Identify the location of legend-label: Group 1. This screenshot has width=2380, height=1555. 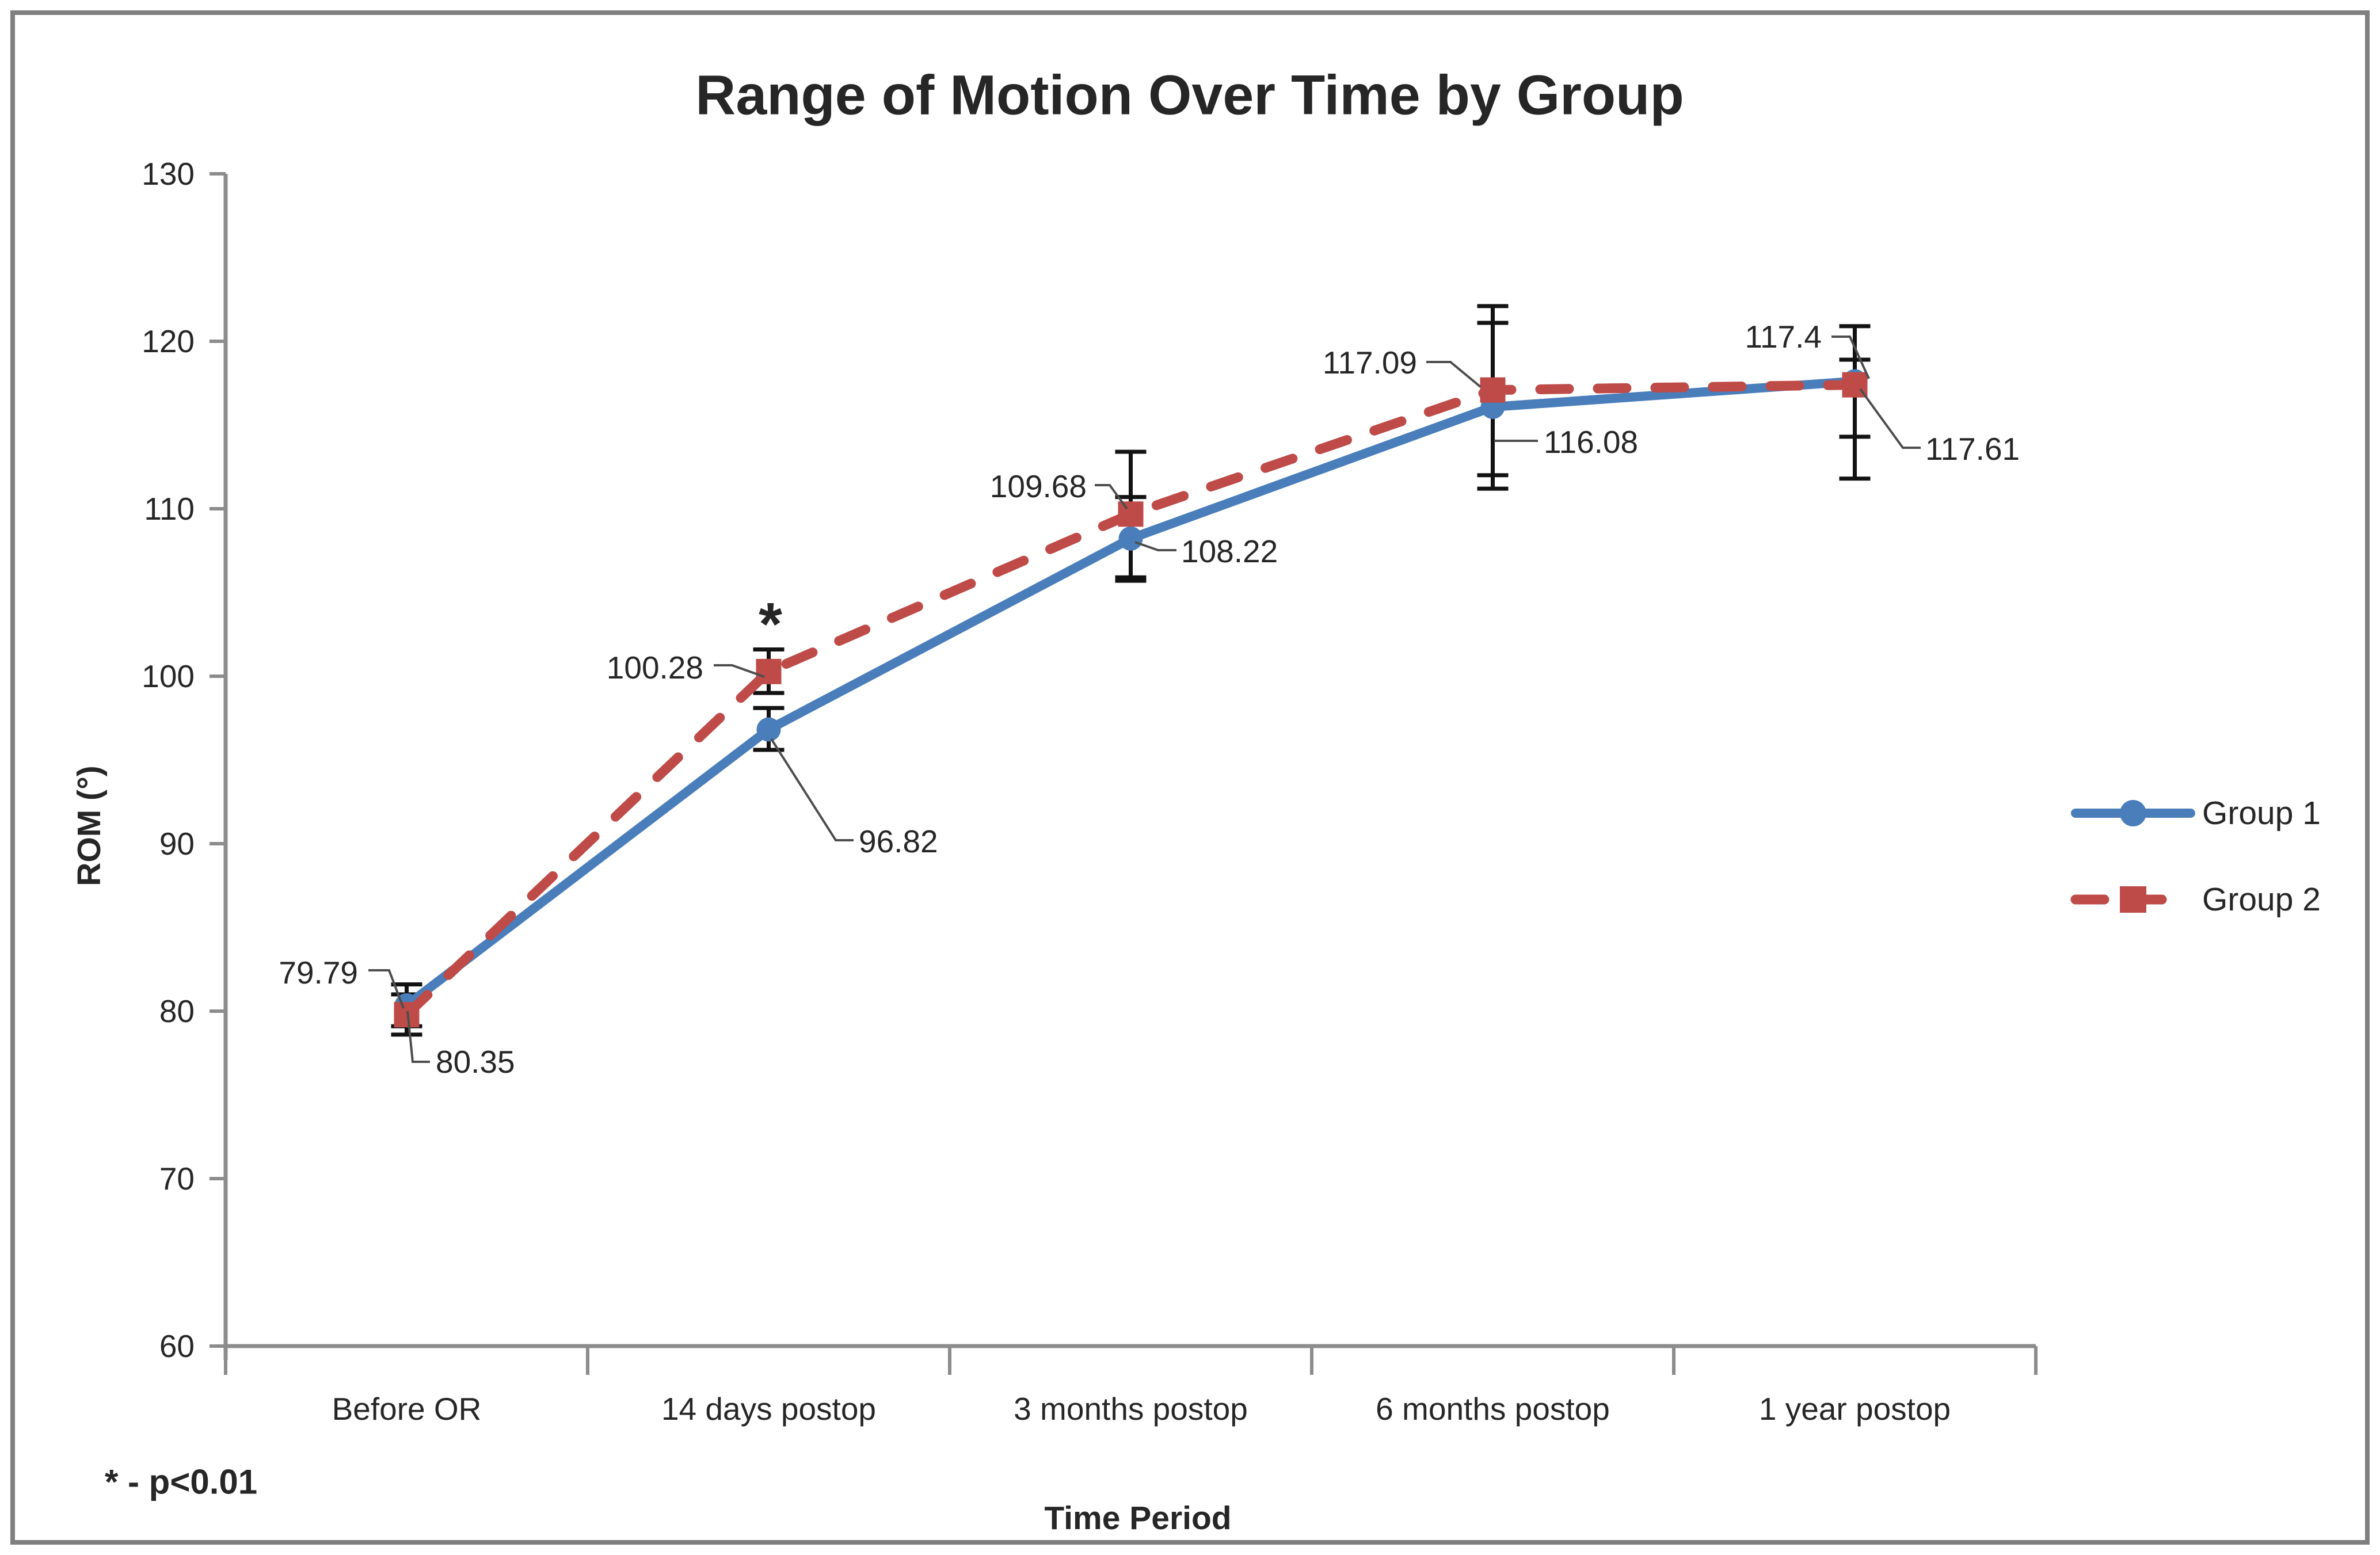
(2261, 814).